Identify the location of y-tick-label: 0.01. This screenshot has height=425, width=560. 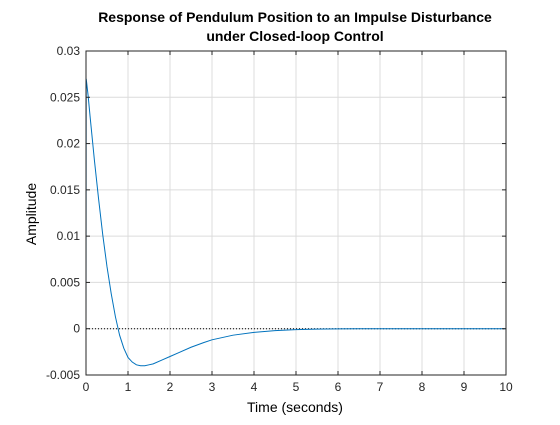
(69, 236).